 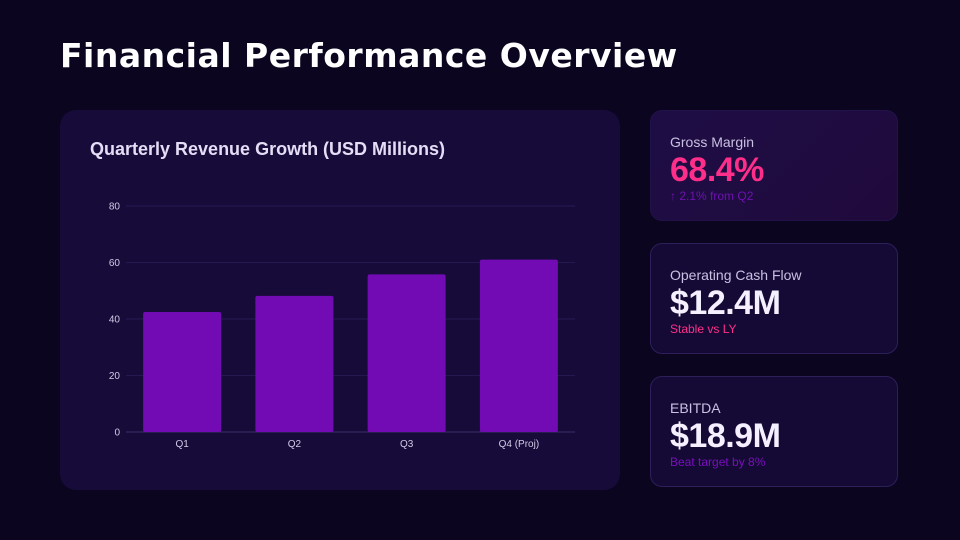 I want to click on y-tick-label: 40, so click(x=115, y=320).